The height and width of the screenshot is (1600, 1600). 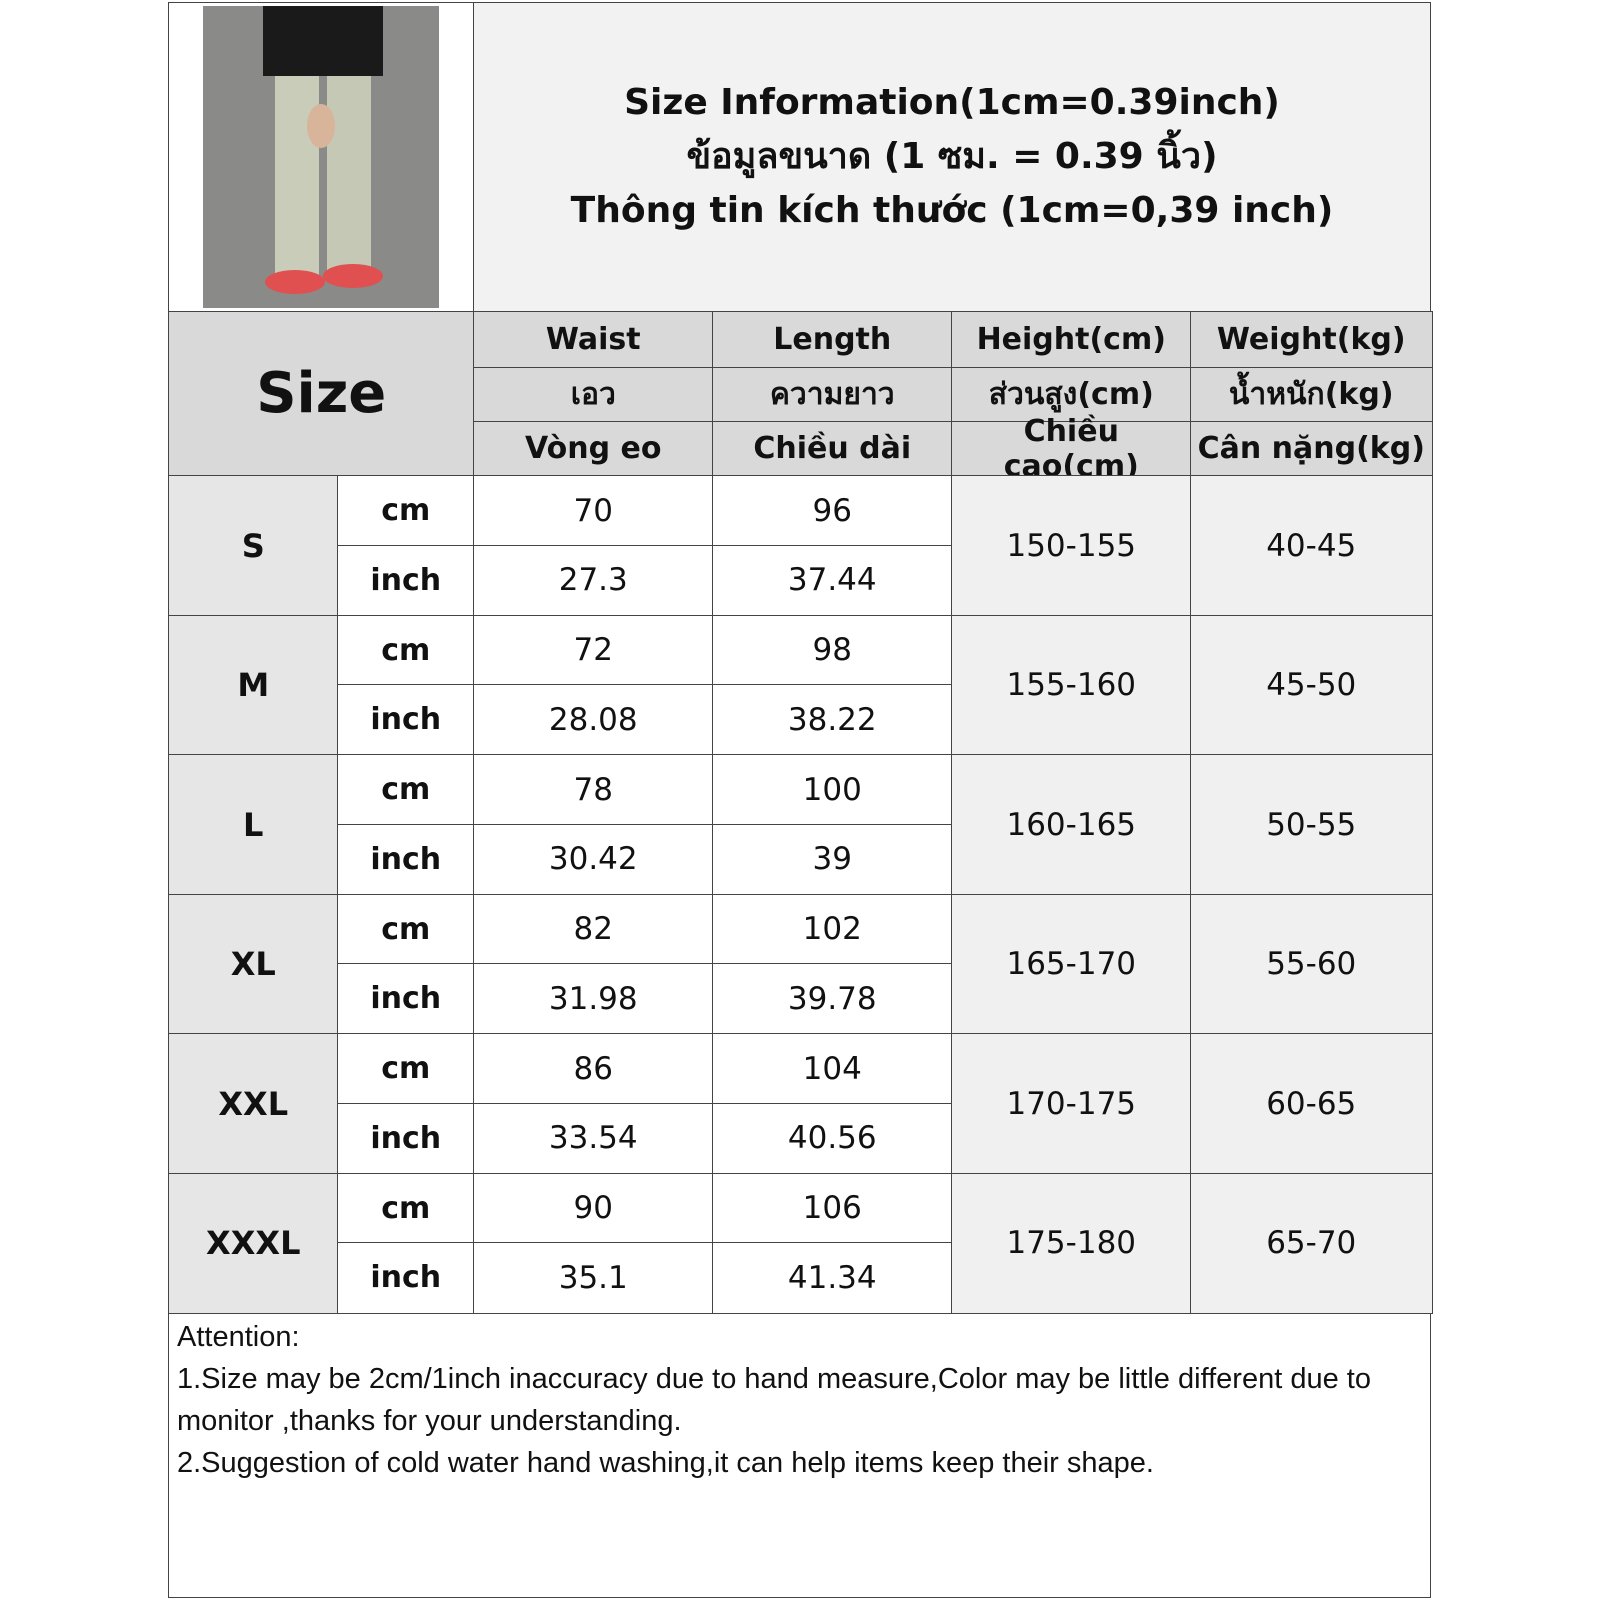 What do you see at coordinates (1071, 685) in the screenshot?
I see `height-range: 155-160` at bounding box center [1071, 685].